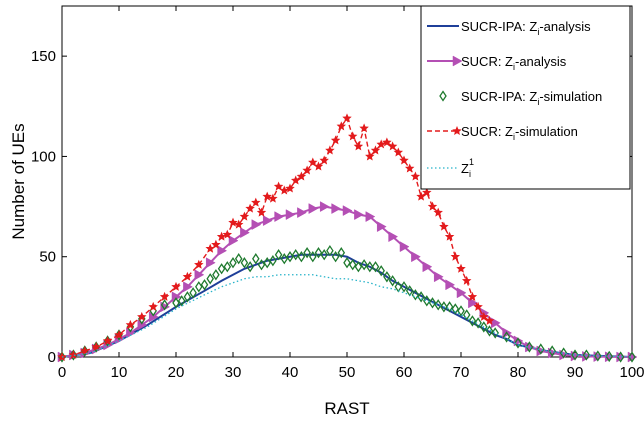 The width and height of the screenshot is (644, 422). Describe the element at coordinates (450, 168) in the screenshot. I see `legend-entry: Z1 i` at that location.